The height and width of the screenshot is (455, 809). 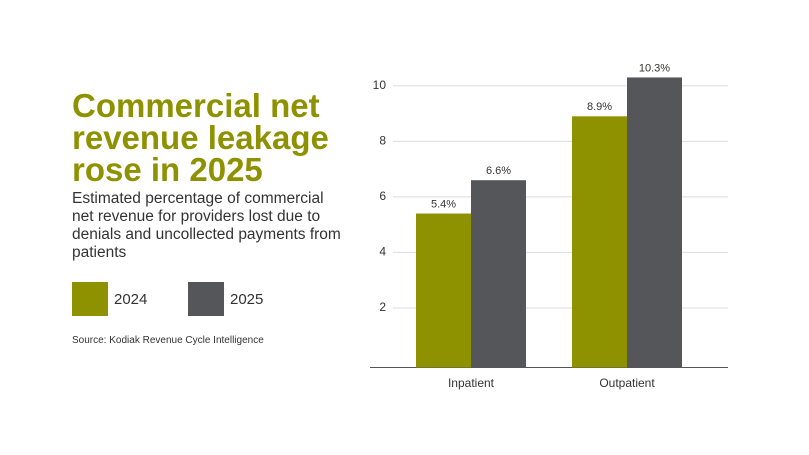 What do you see at coordinates (382, 307) in the screenshot?
I see `y-tick-label: 2` at bounding box center [382, 307].